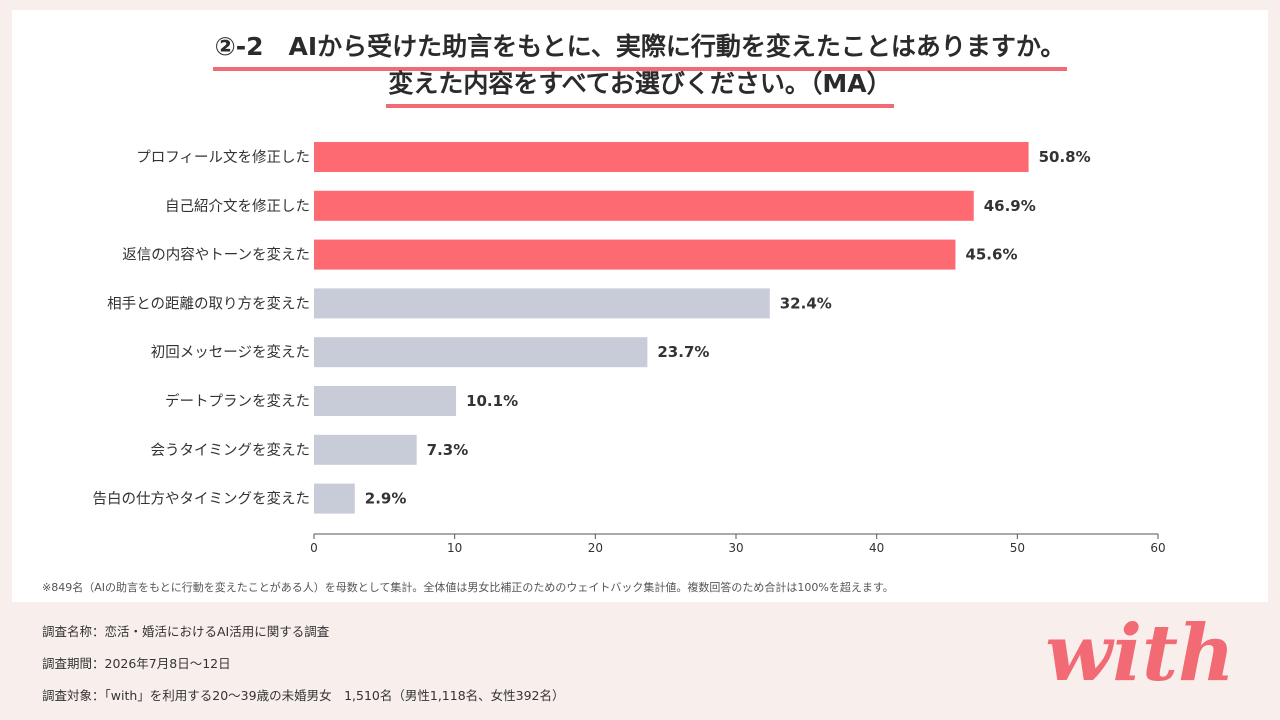  Describe the element at coordinates (202, 499) in the screenshot. I see `category-label-7: 告白の仕方やタイミングを変えた` at that location.